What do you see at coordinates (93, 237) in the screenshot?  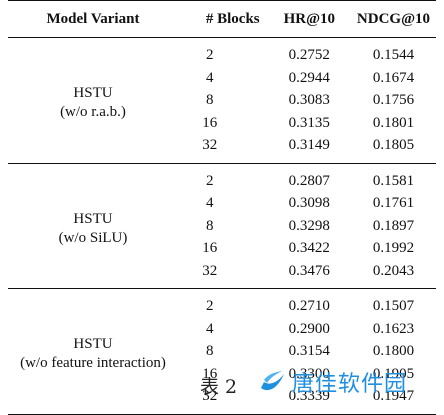 I see `model-variant-note: (w/o SiLU)` at bounding box center [93, 237].